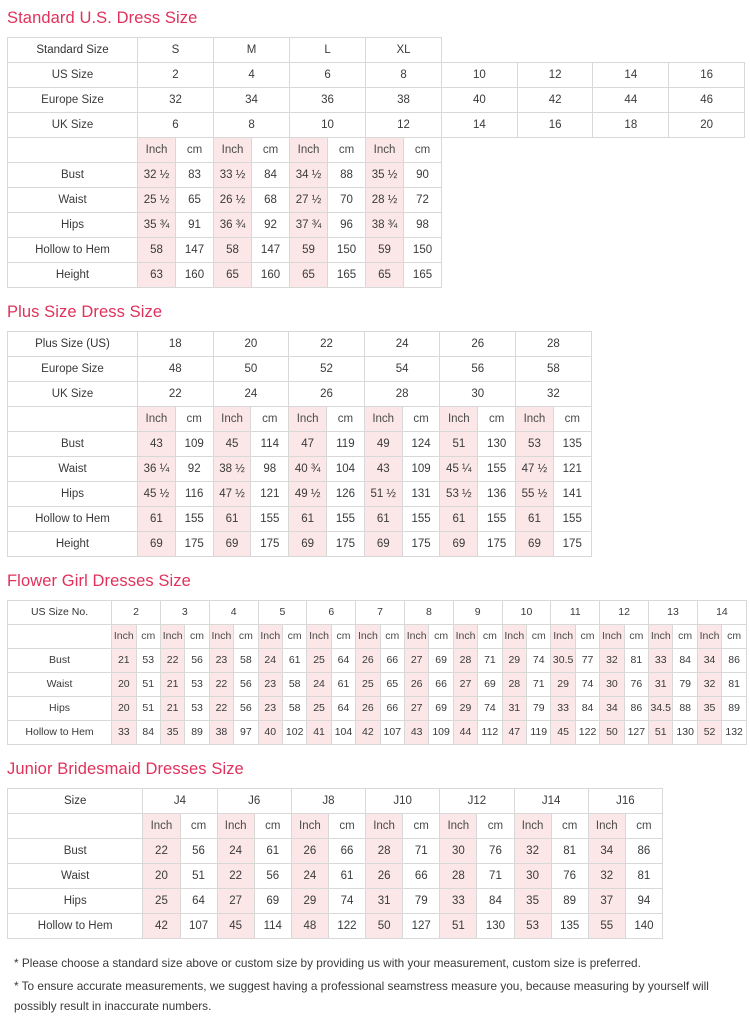 This screenshot has width=750, height=1032. Describe the element at coordinates (197, 708) in the screenshot. I see `measure-cm-2-1: 53` at that location.